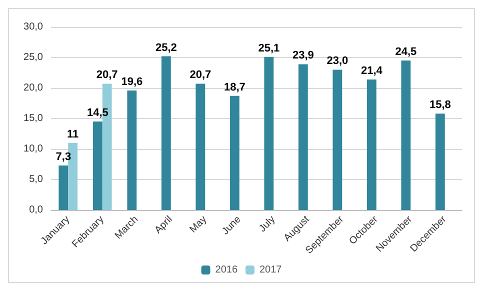 This screenshot has width=481, height=289. Describe the element at coordinates (97, 113) in the screenshot. I see `data-label: 14,5` at that location.